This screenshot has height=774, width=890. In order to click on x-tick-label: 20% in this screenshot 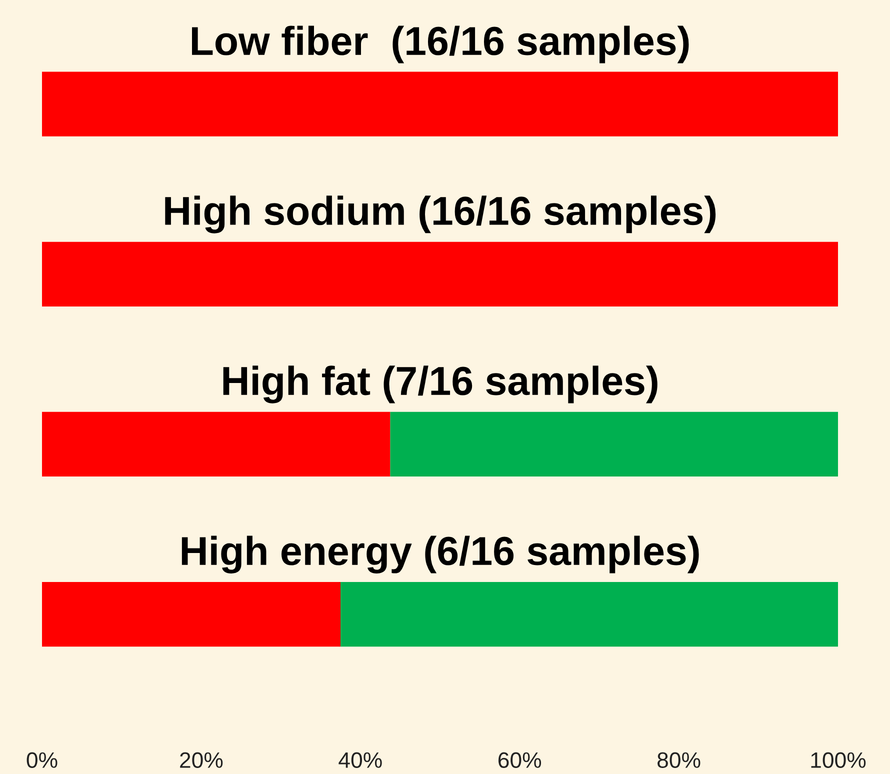, I will do `click(201, 760)`.